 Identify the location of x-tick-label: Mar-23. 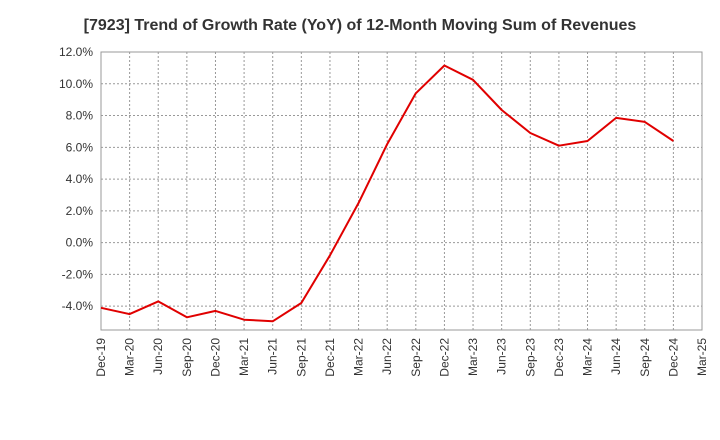
(473, 357).